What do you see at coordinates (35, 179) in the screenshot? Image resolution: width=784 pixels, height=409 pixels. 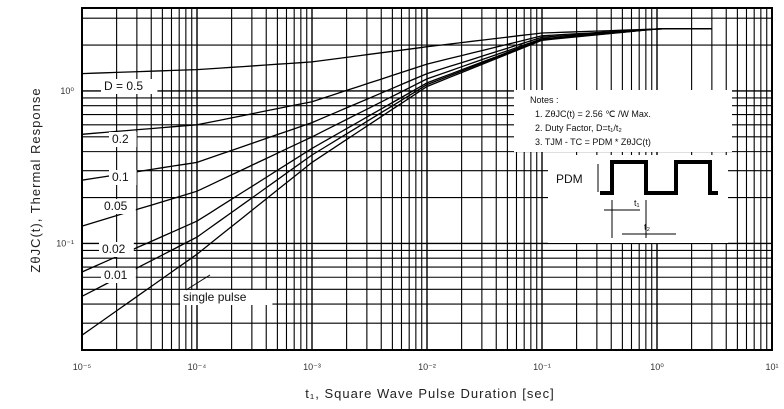 I see `y-axis-title: ZθJC(t), Thermal Response` at bounding box center [35, 179].